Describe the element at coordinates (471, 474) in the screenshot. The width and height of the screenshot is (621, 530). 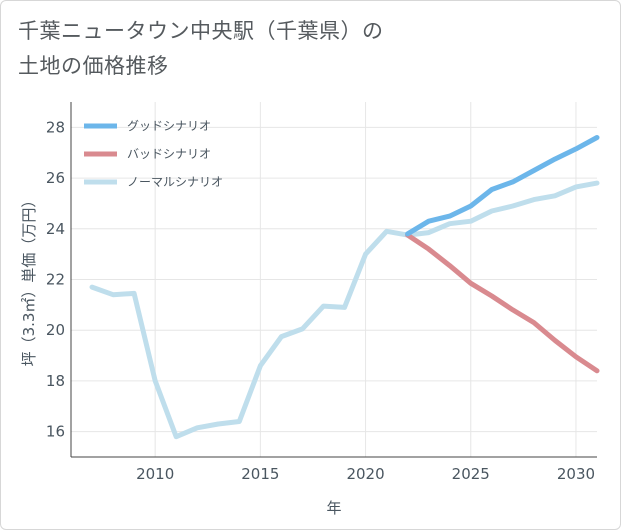
I see `x-tick-label: 2025` at that location.